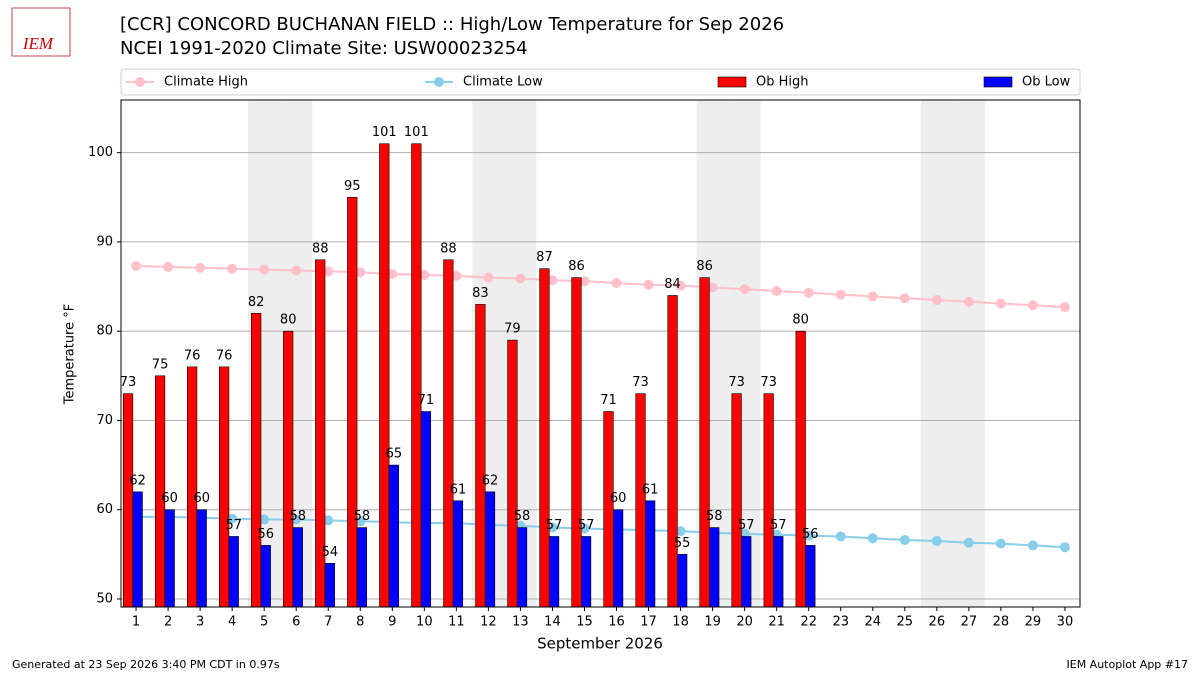  Describe the element at coordinates (448, 248) in the screenshot. I see `data-label: 88` at that location.